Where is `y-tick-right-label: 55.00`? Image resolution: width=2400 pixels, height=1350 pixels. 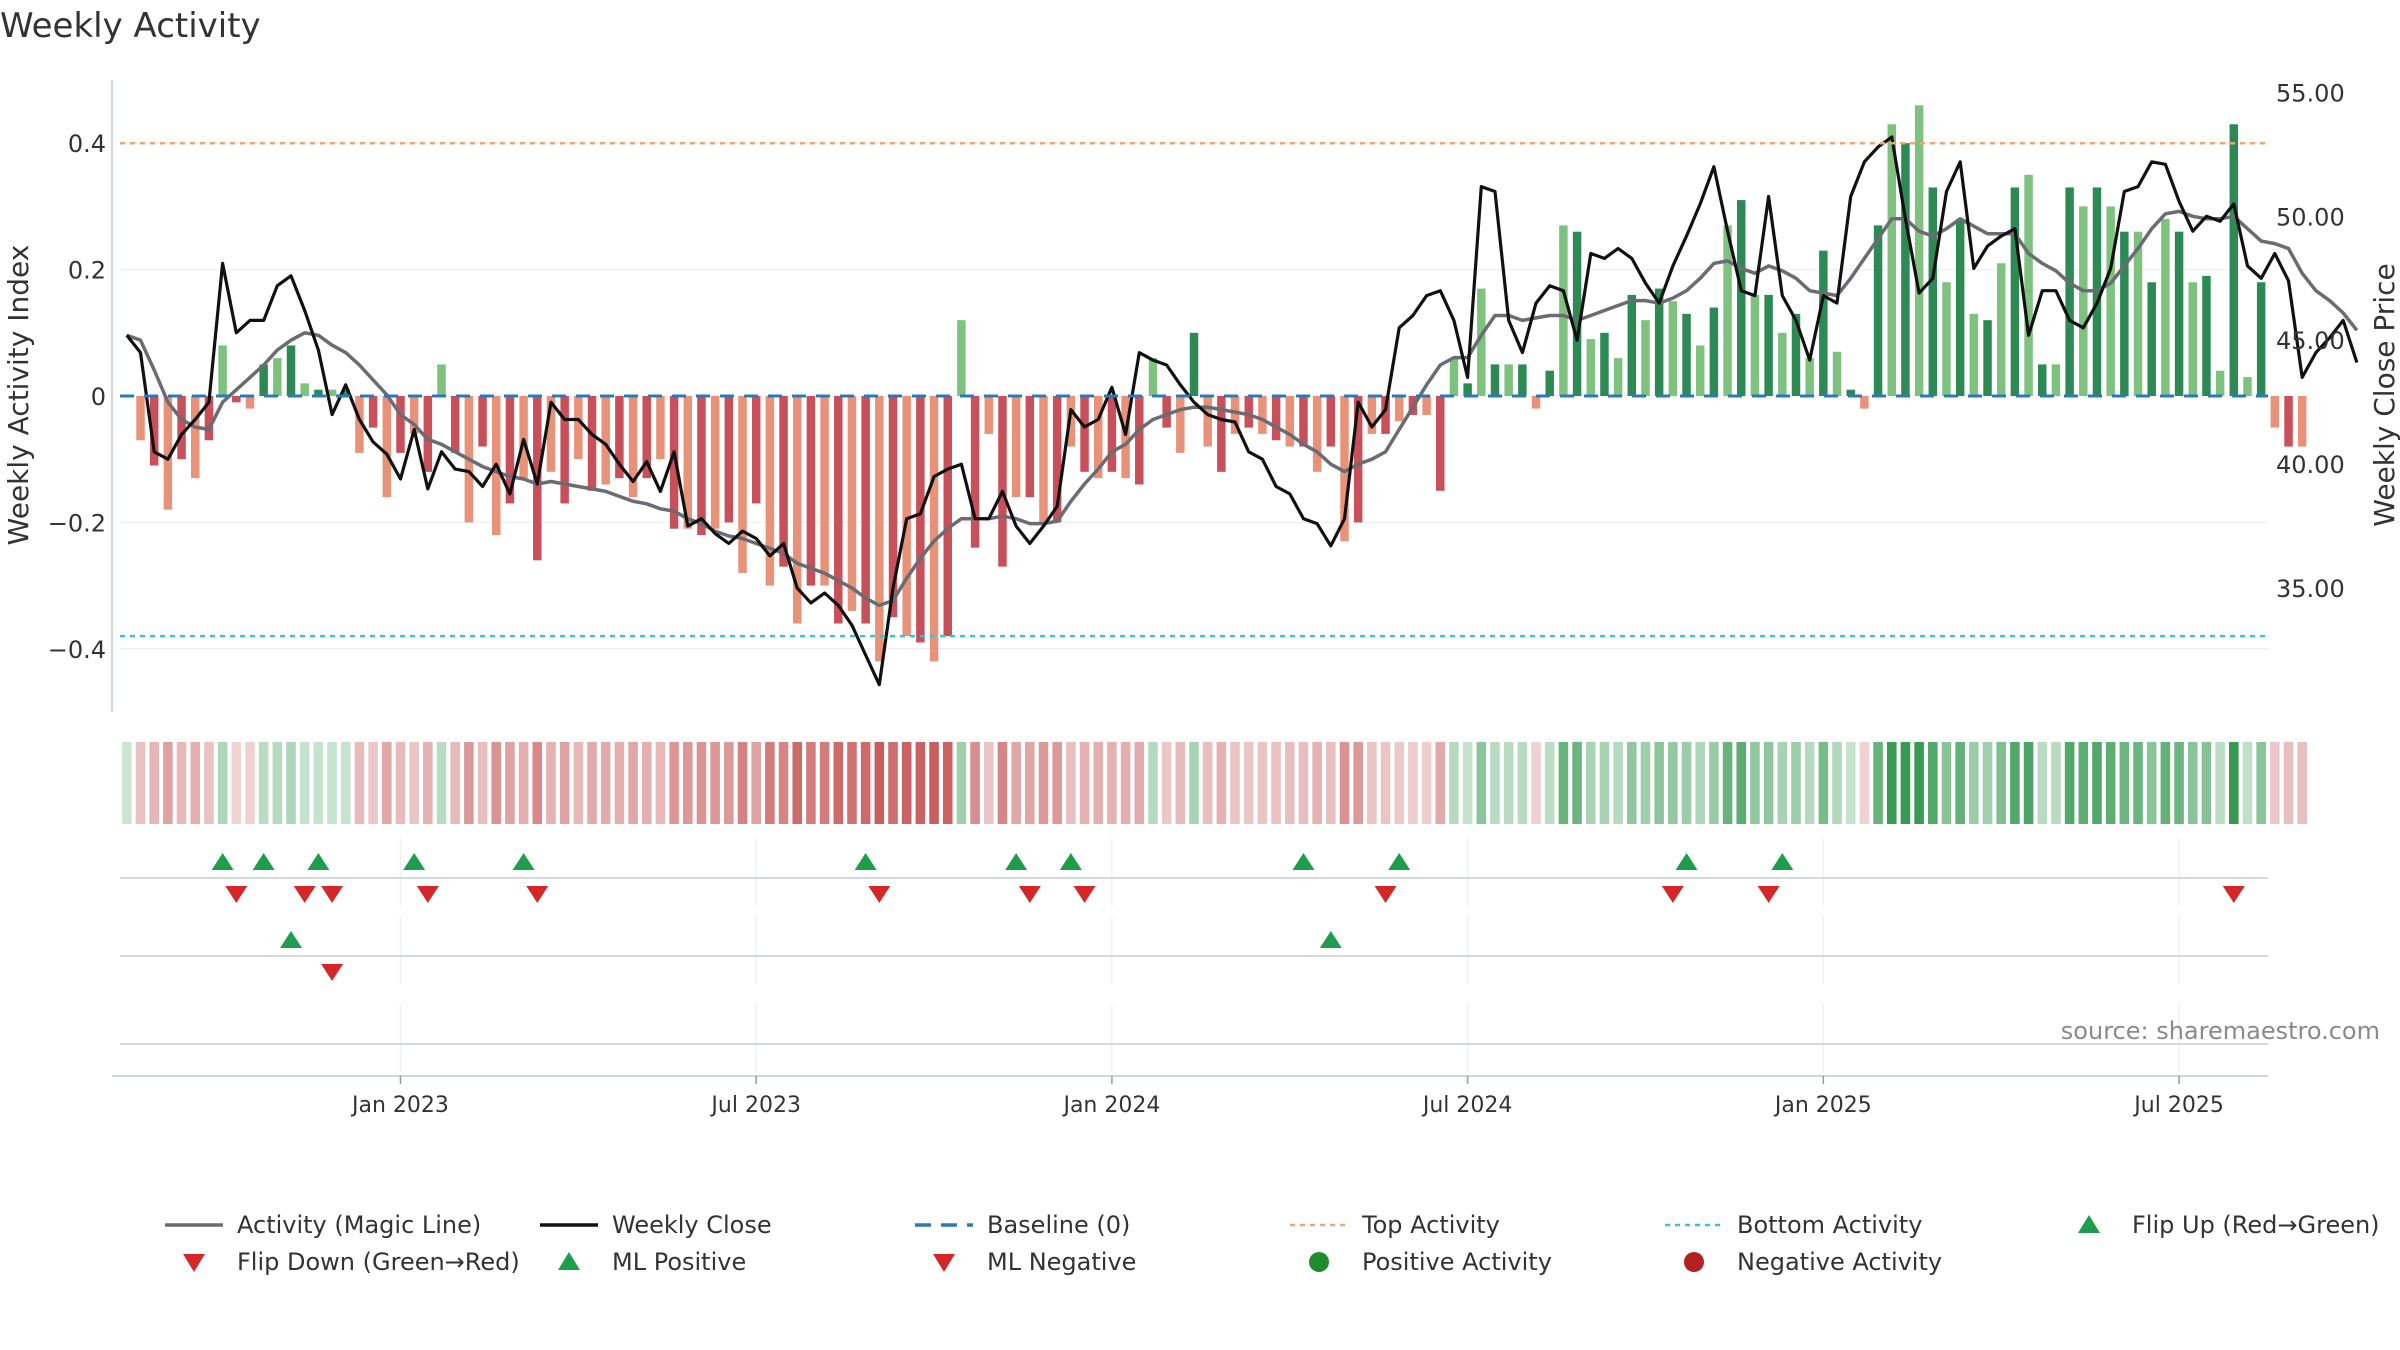
y-tick-right-label: 55.00 is located at coordinates (2310, 93).